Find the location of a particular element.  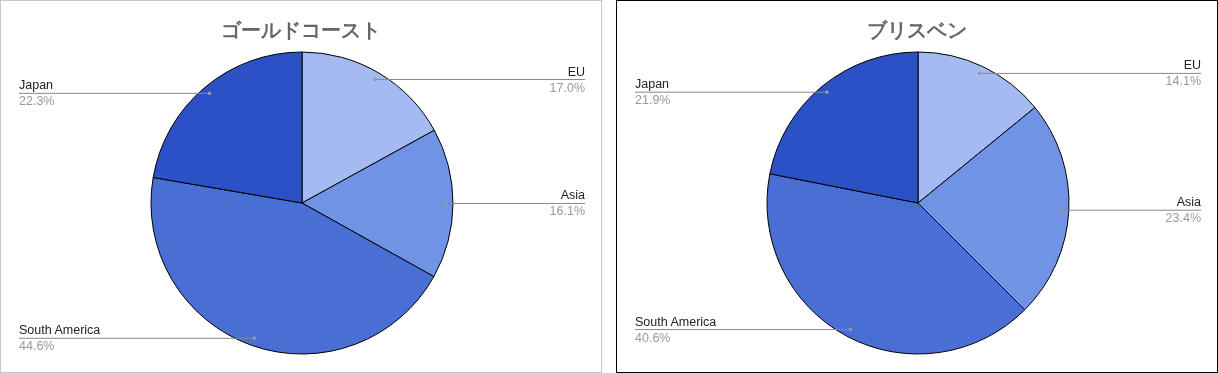

data-label: 16.1% is located at coordinates (567, 211).